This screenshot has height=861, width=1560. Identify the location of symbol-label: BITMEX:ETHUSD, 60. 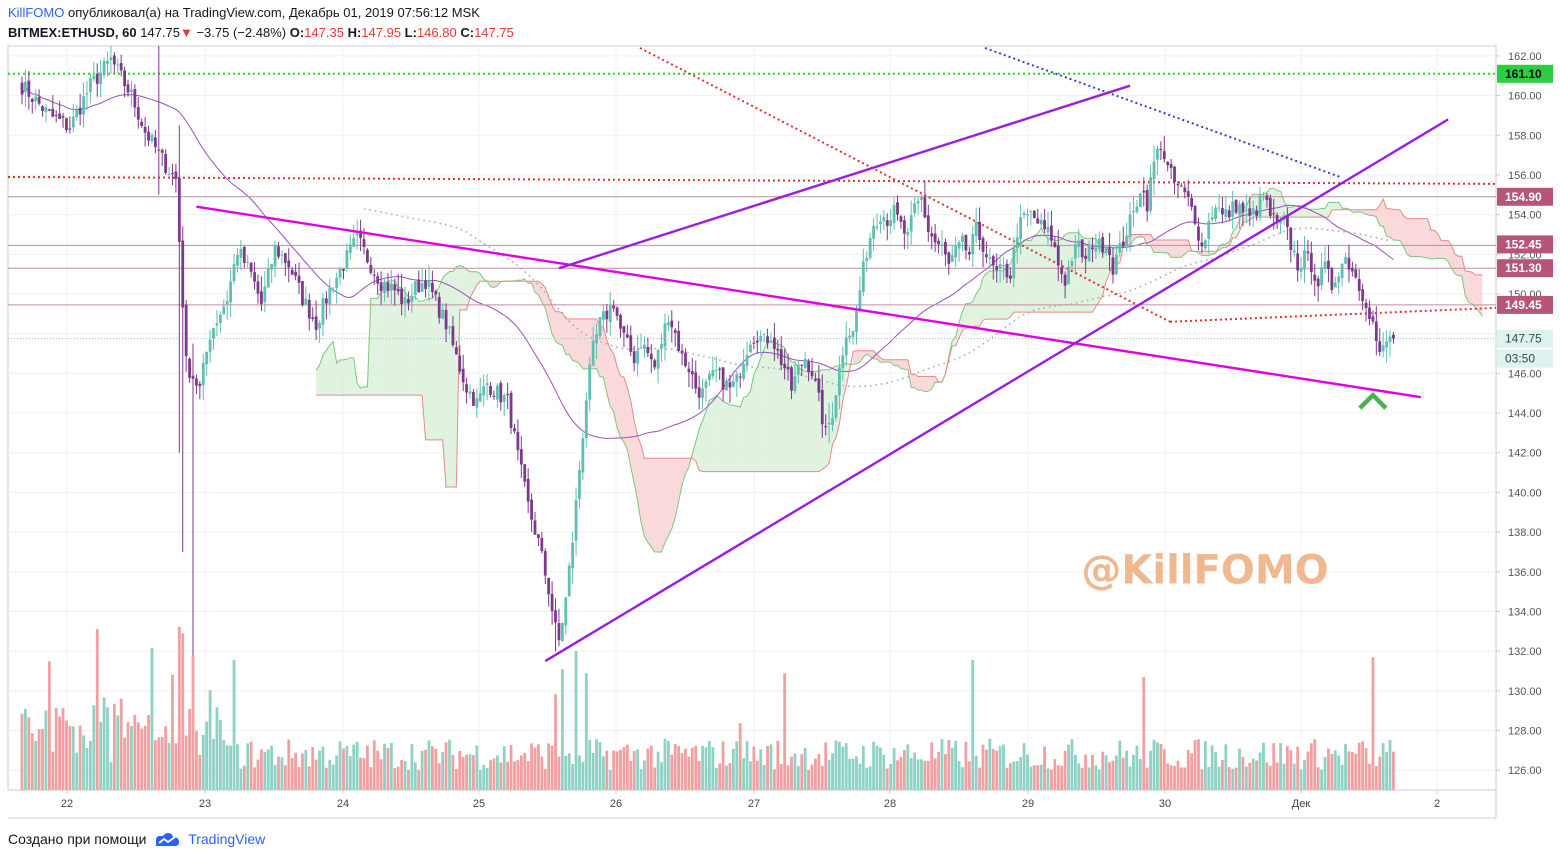
(72, 32).